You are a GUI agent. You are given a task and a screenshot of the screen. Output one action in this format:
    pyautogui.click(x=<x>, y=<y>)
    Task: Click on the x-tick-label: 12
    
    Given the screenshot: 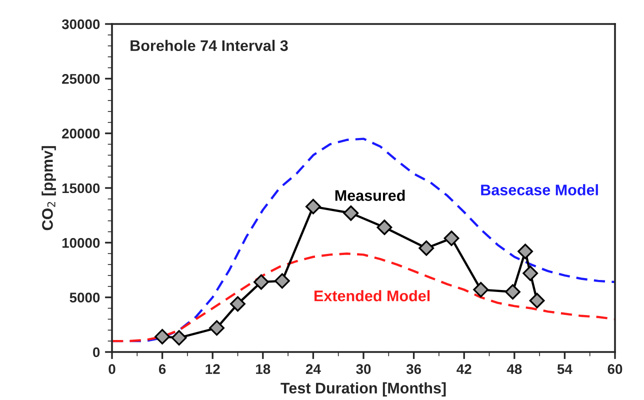 What is the action you would take?
    pyautogui.click(x=213, y=369)
    